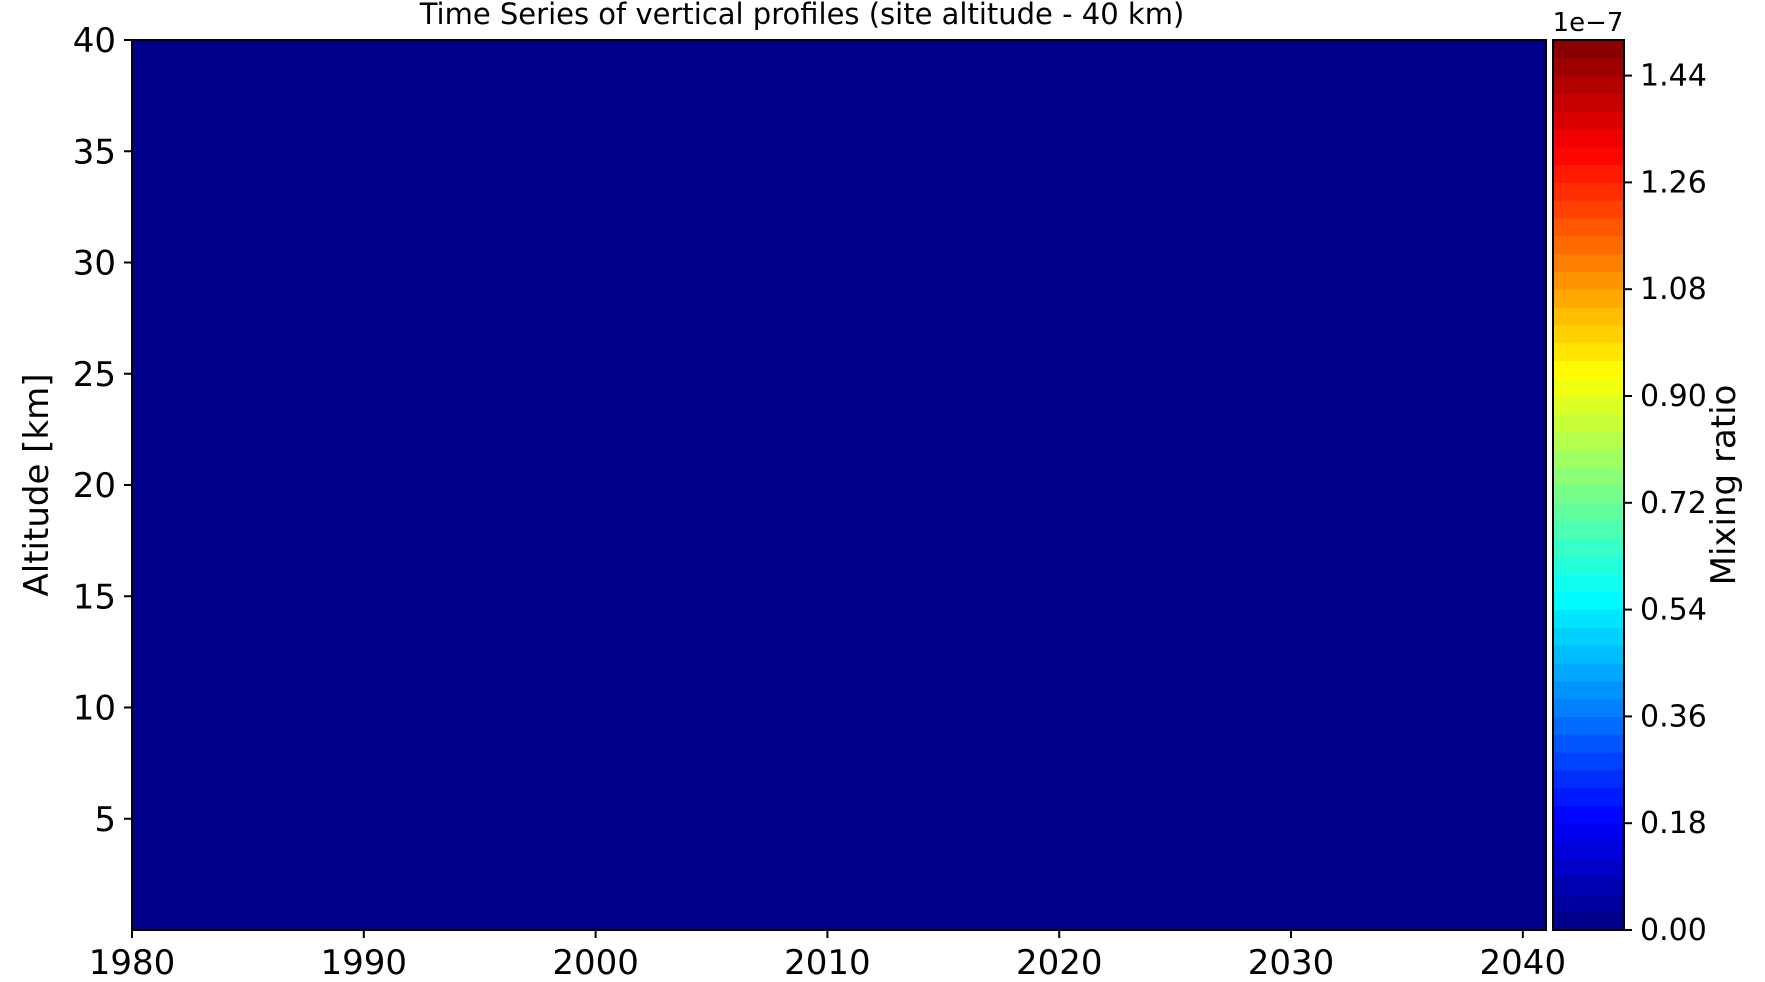  Describe the element at coordinates (1673, 716) in the screenshot. I see `colorbar-tick-label: 0.36` at that location.